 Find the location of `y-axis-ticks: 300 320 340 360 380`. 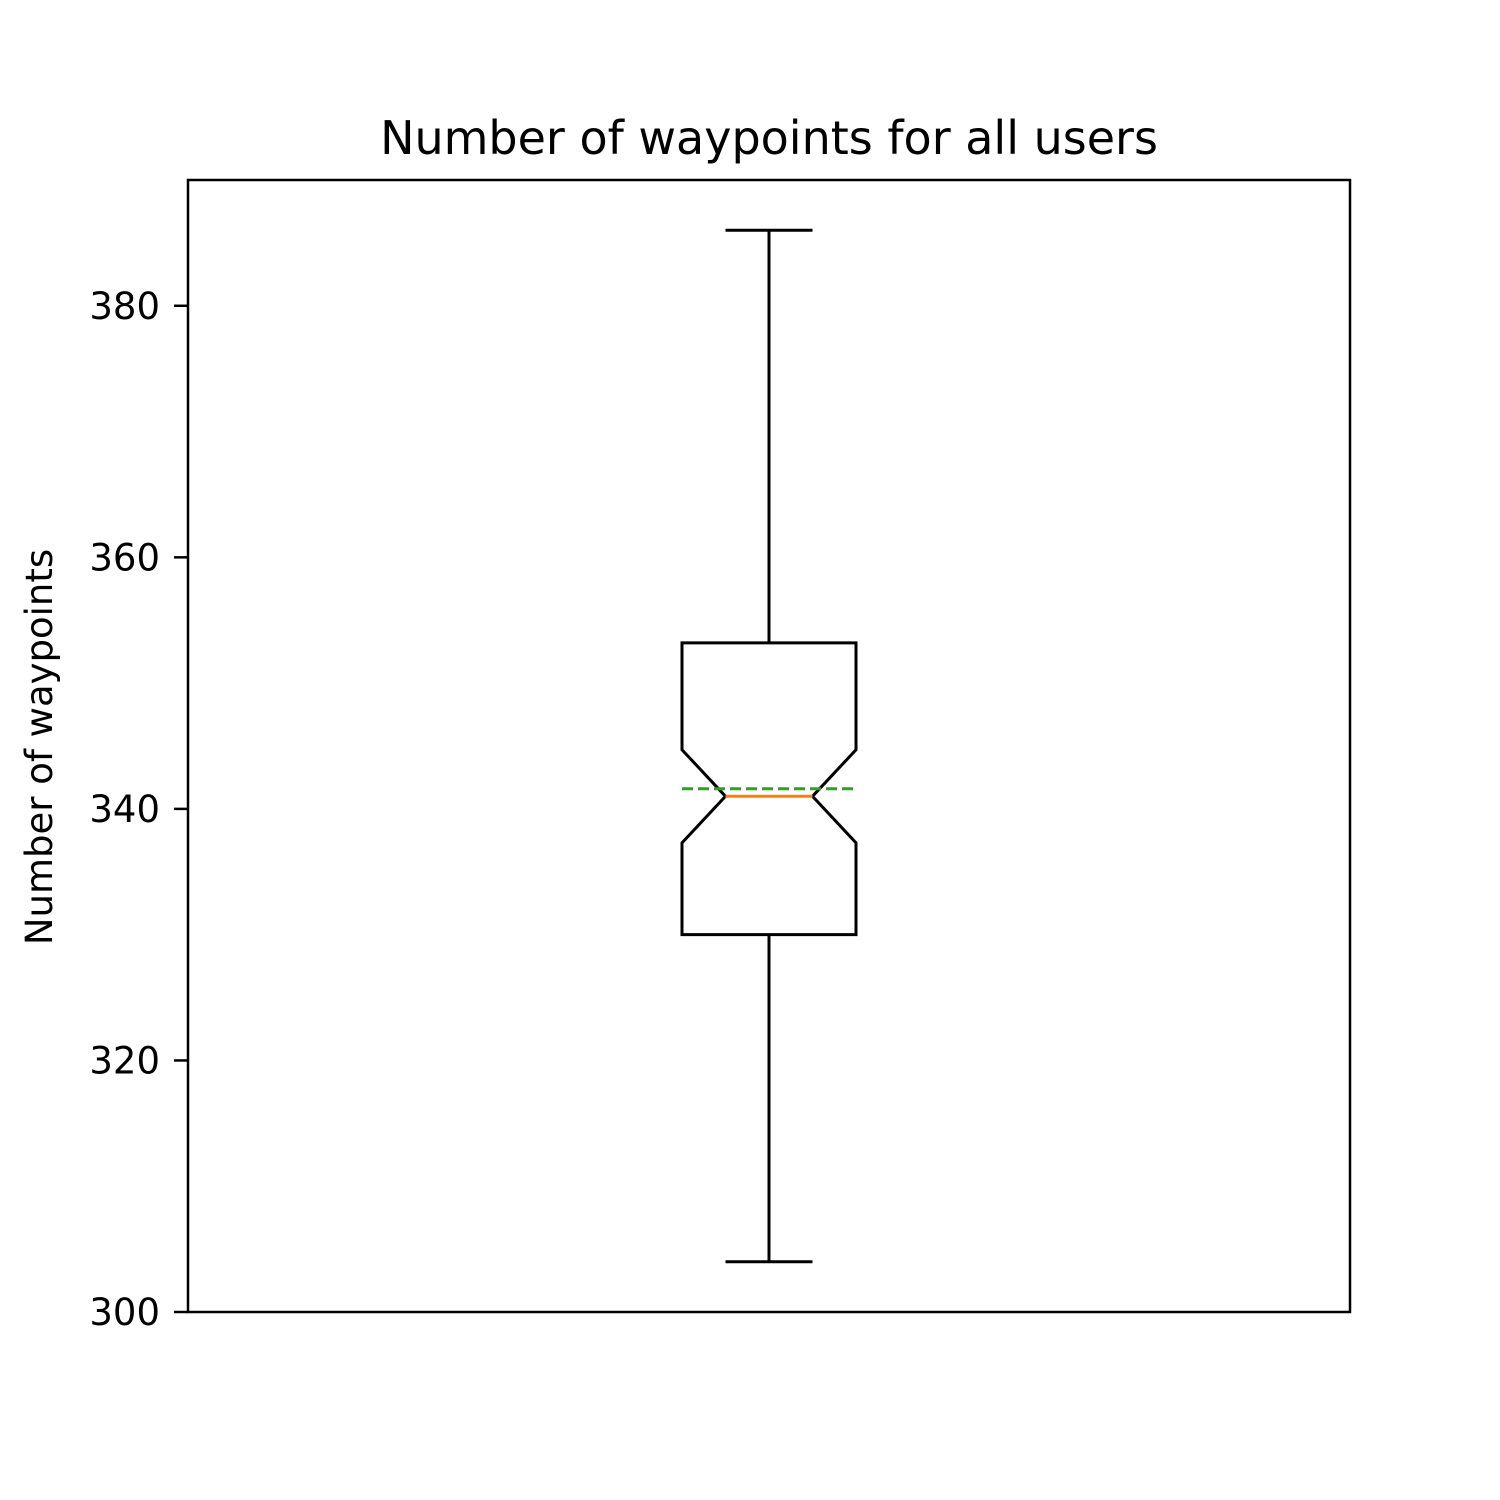

y-axis-ticks: 300 320 340 360 380 is located at coordinates (138, 809).